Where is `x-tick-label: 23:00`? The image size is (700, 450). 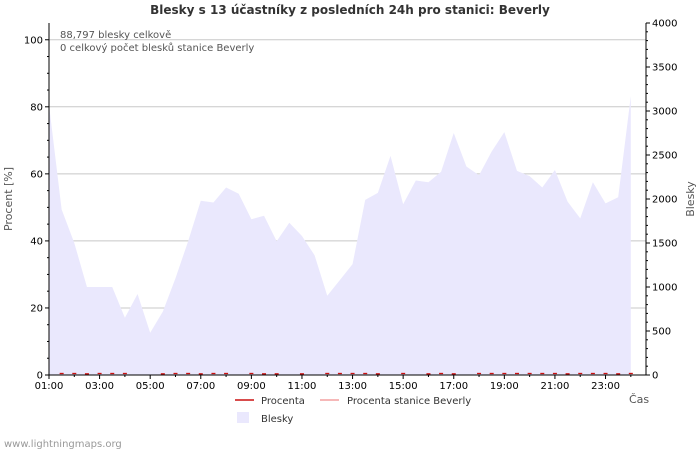 x-tick-label: 23:00 is located at coordinates (605, 386).